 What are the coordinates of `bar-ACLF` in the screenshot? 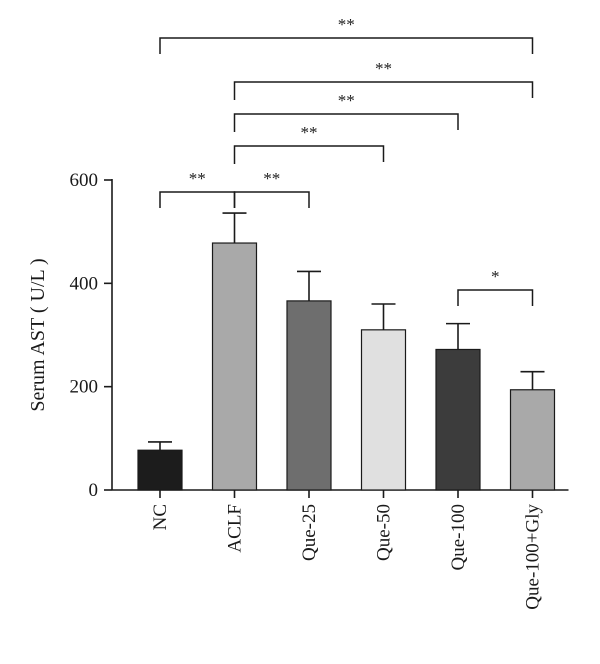 It's located at (234, 366).